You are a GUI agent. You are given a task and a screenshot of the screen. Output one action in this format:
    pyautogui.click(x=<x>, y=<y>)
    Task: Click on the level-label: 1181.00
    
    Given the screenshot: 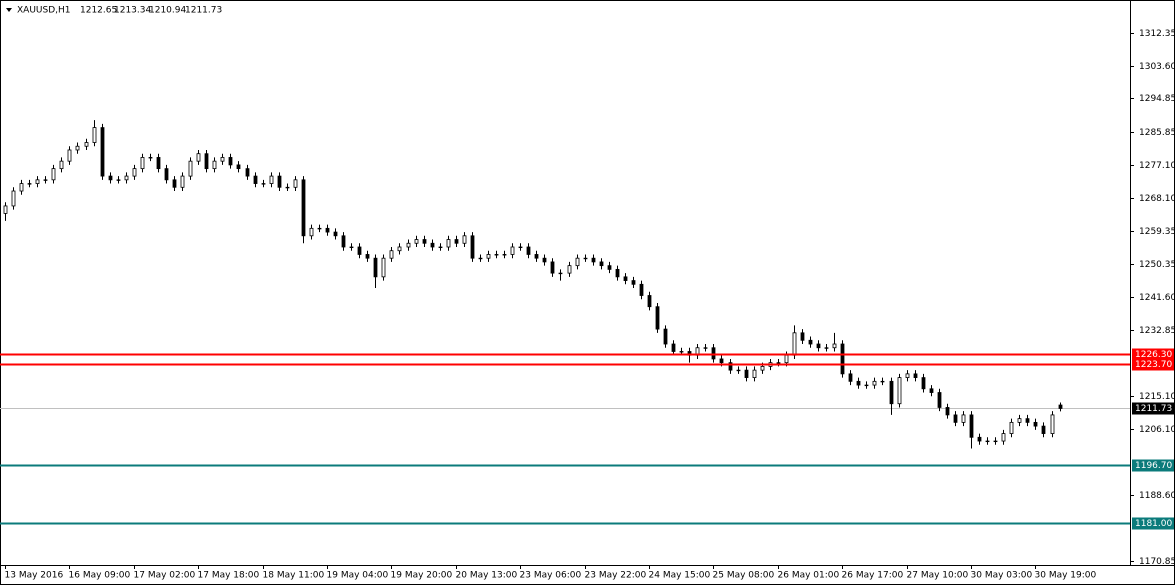 What is the action you would take?
    pyautogui.click(x=1153, y=524)
    